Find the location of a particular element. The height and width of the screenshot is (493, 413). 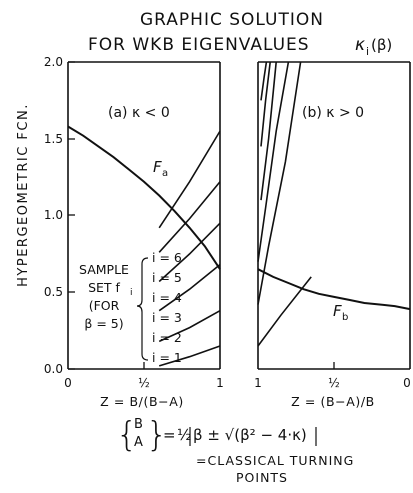

formula-half: ½ is located at coordinates (184, 435).